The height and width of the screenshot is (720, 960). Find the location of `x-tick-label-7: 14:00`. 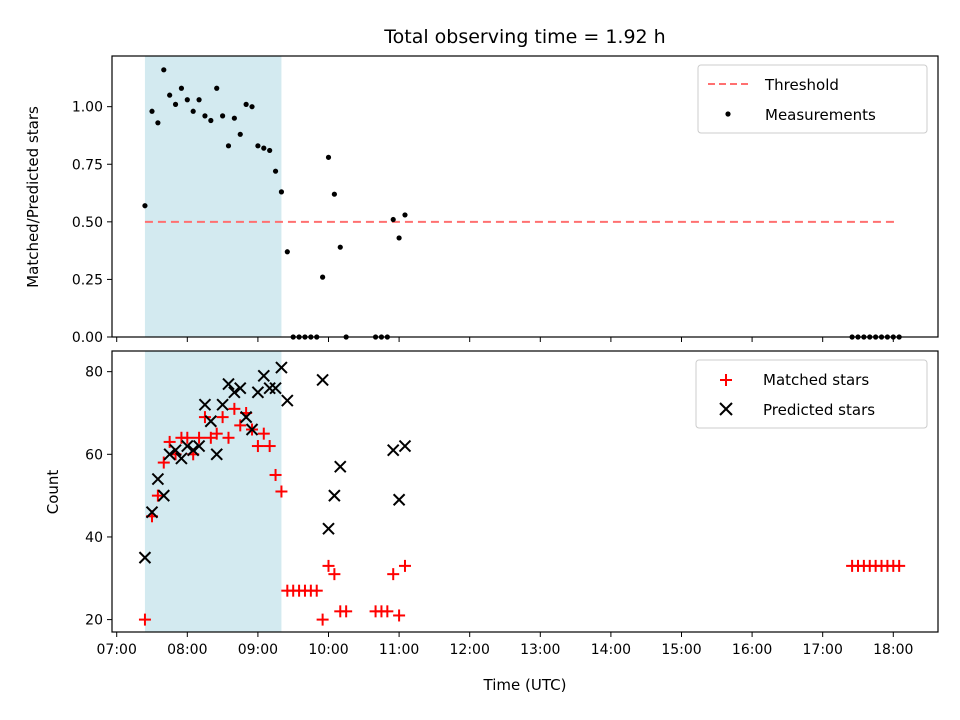

x-tick-label-7: 14:00 is located at coordinates (611, 650).